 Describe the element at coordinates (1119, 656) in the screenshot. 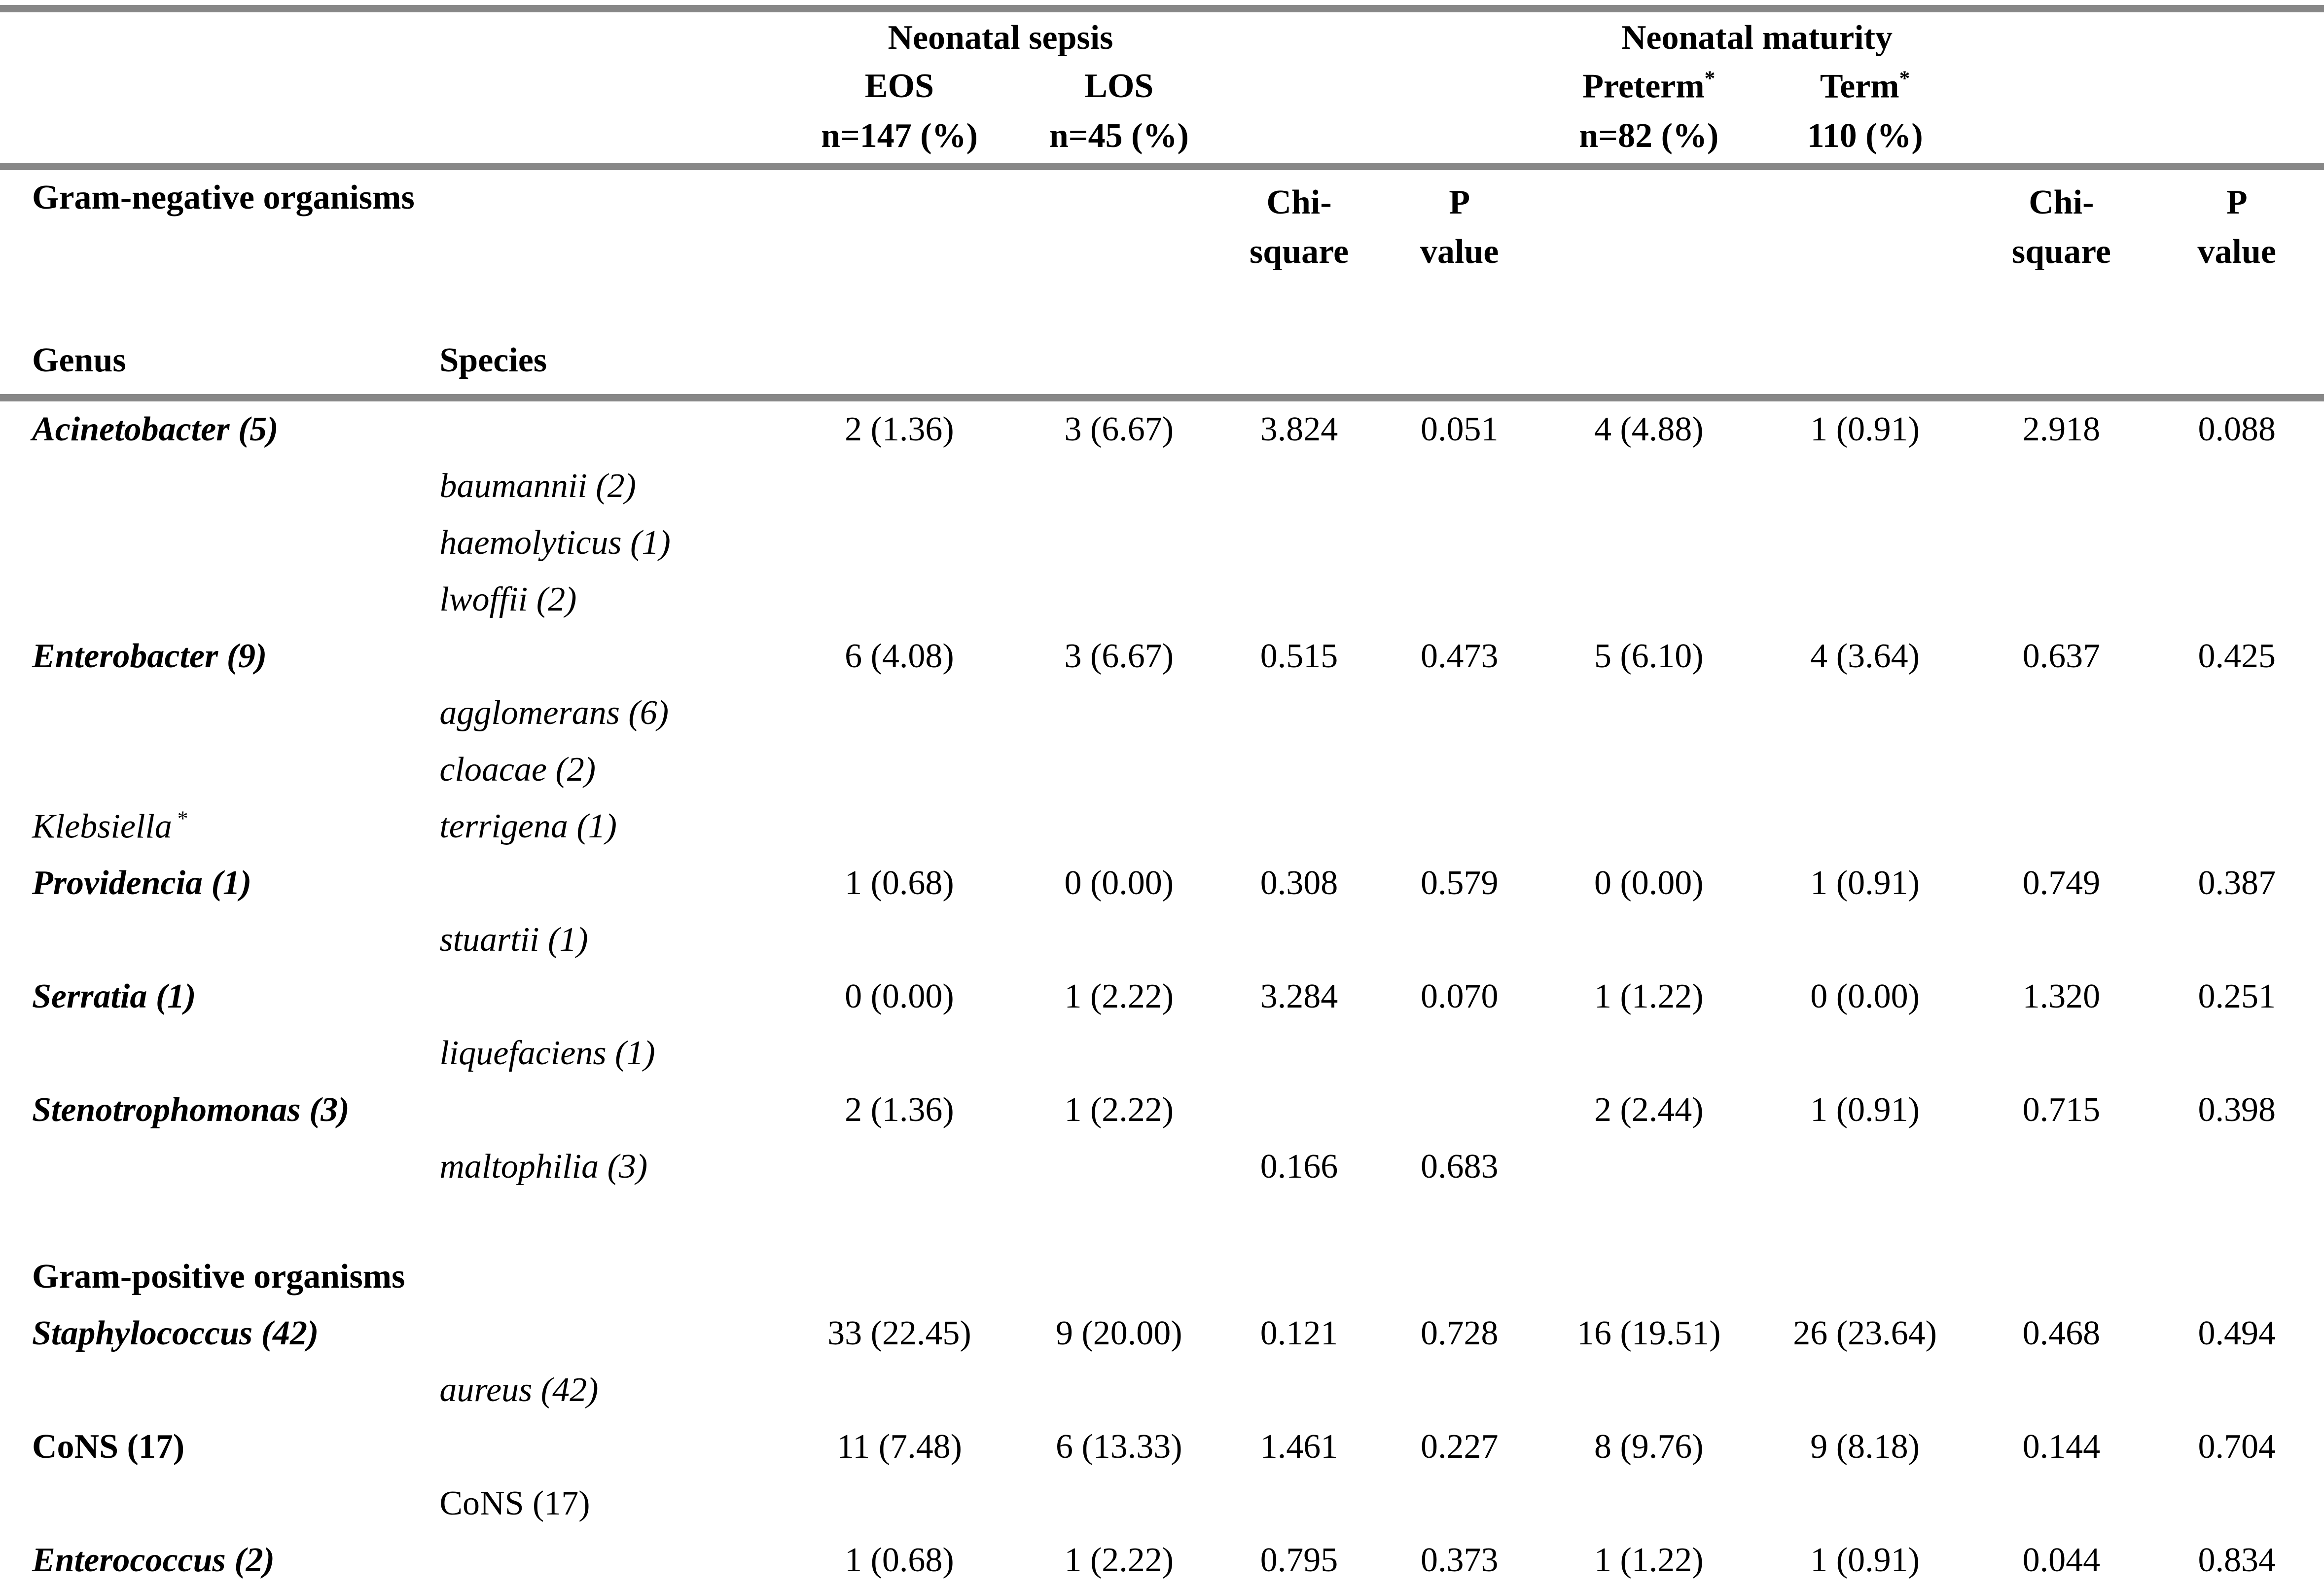

I see `los-cell: 3 (6.67)` at that location.